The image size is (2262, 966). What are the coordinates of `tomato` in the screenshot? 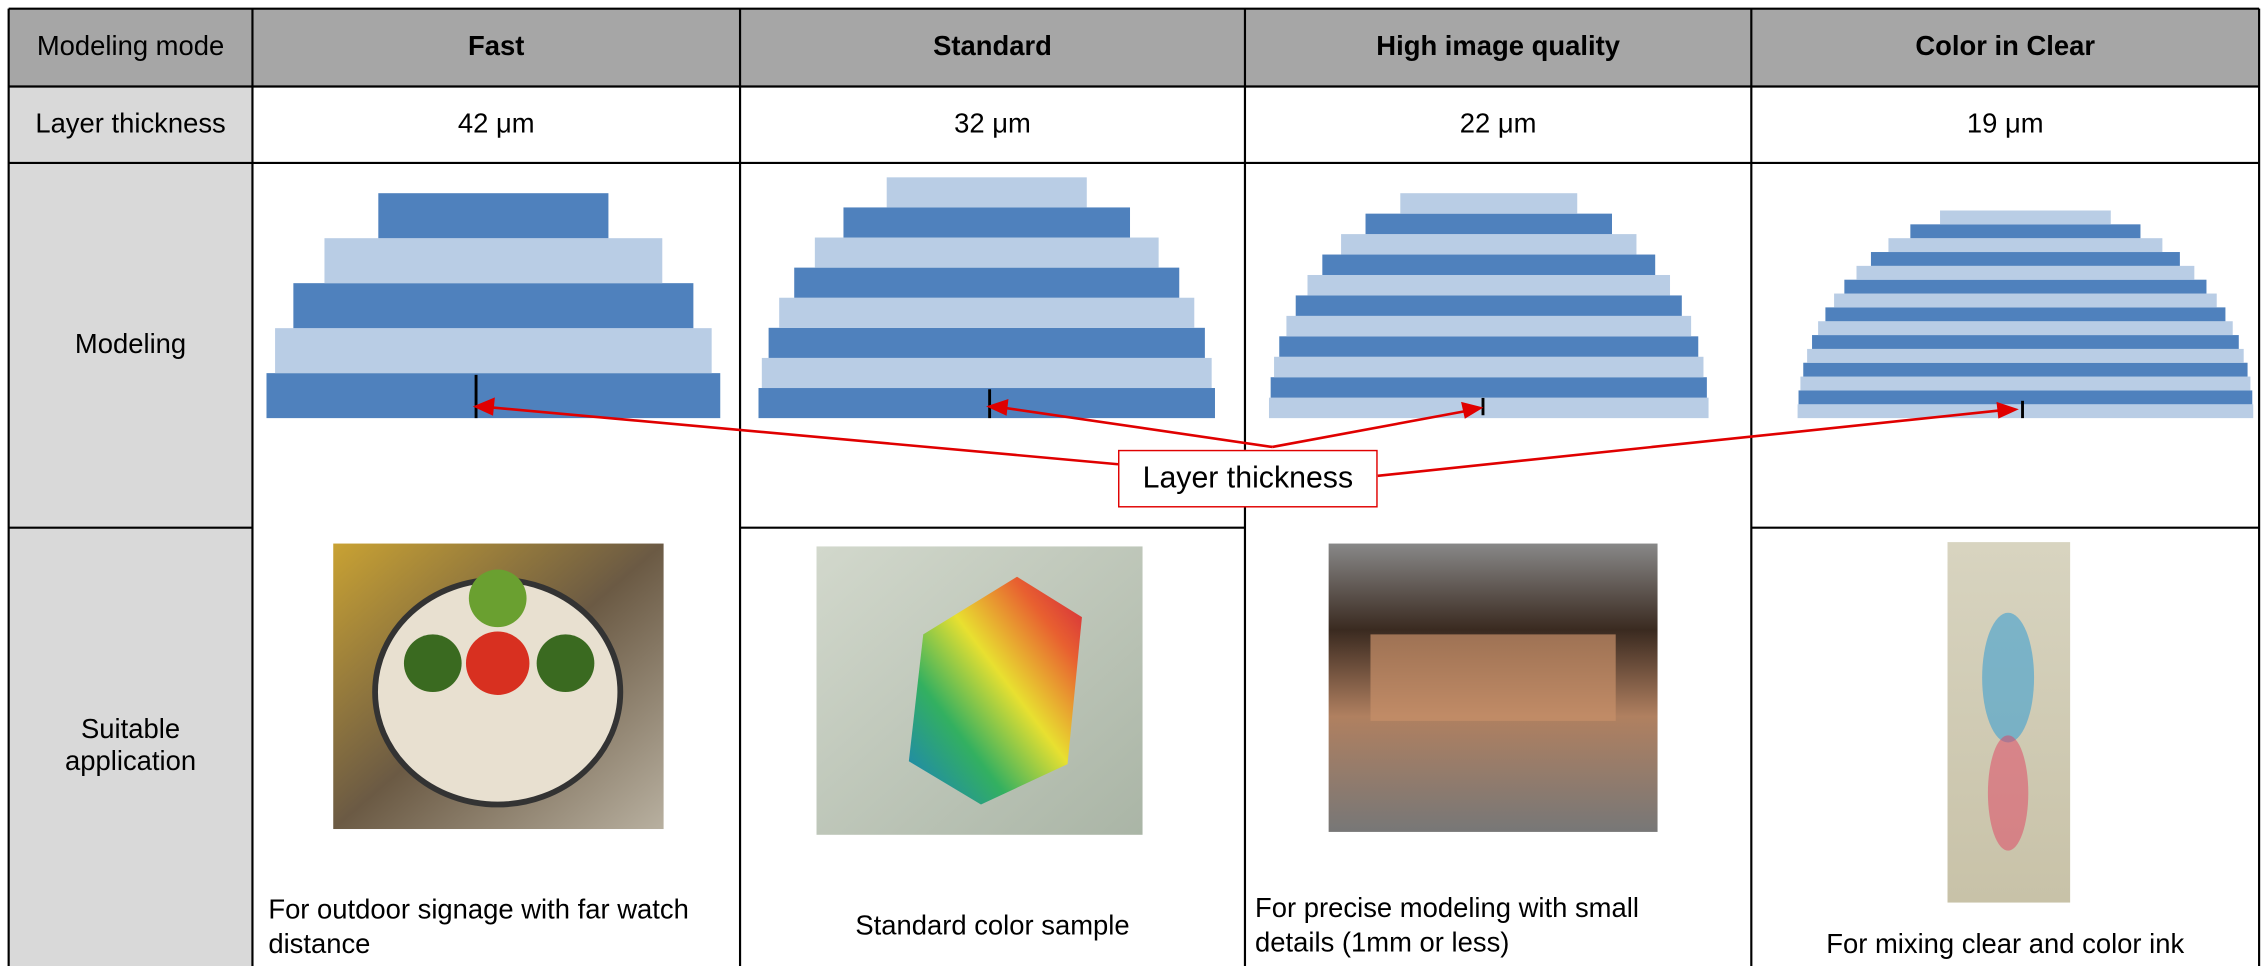 It's located at (497, 663).